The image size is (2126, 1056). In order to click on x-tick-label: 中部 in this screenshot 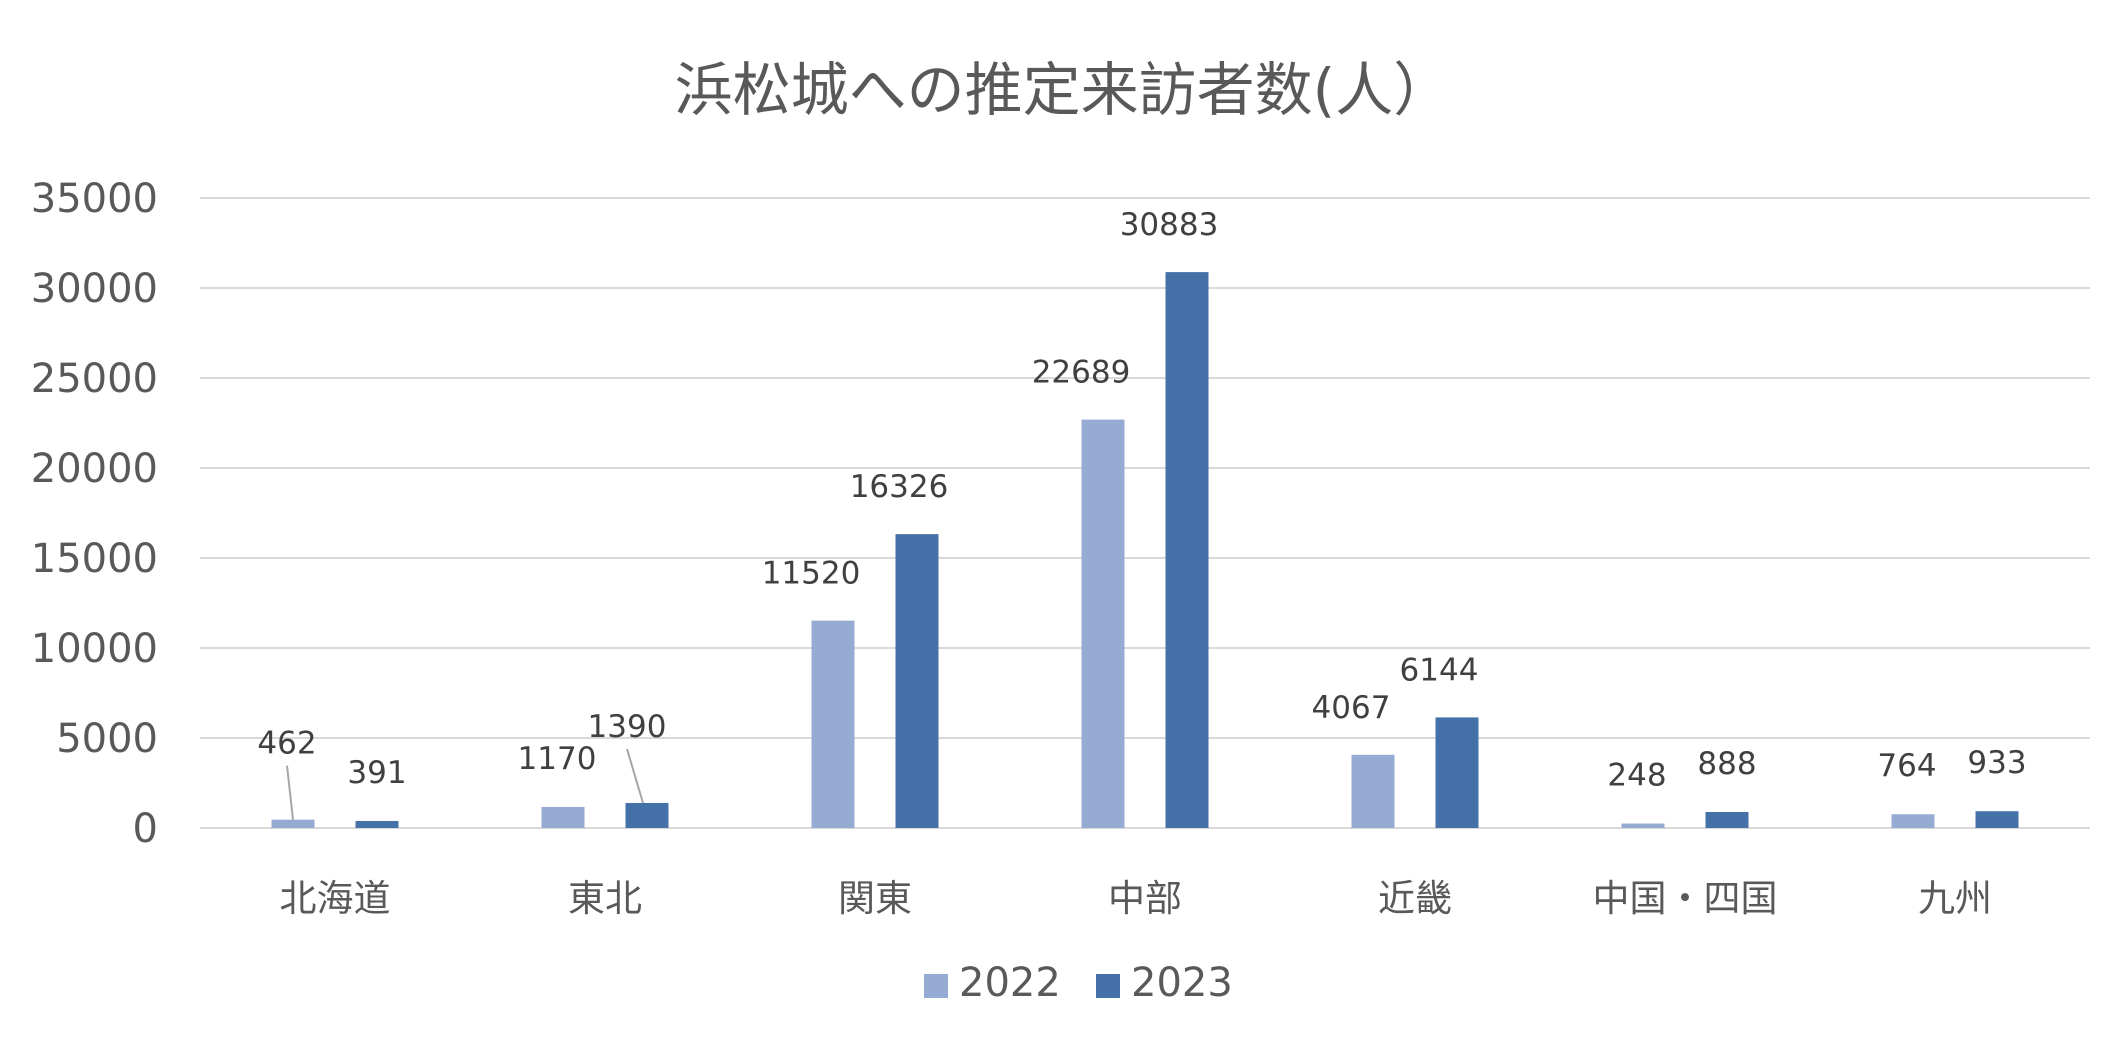, I will do `click(1145, 898)`.